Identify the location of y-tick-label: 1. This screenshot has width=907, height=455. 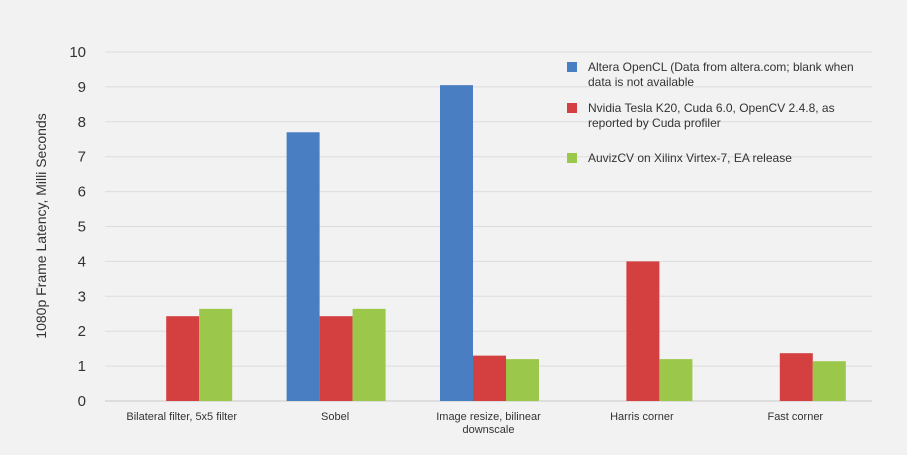
(82, 366).